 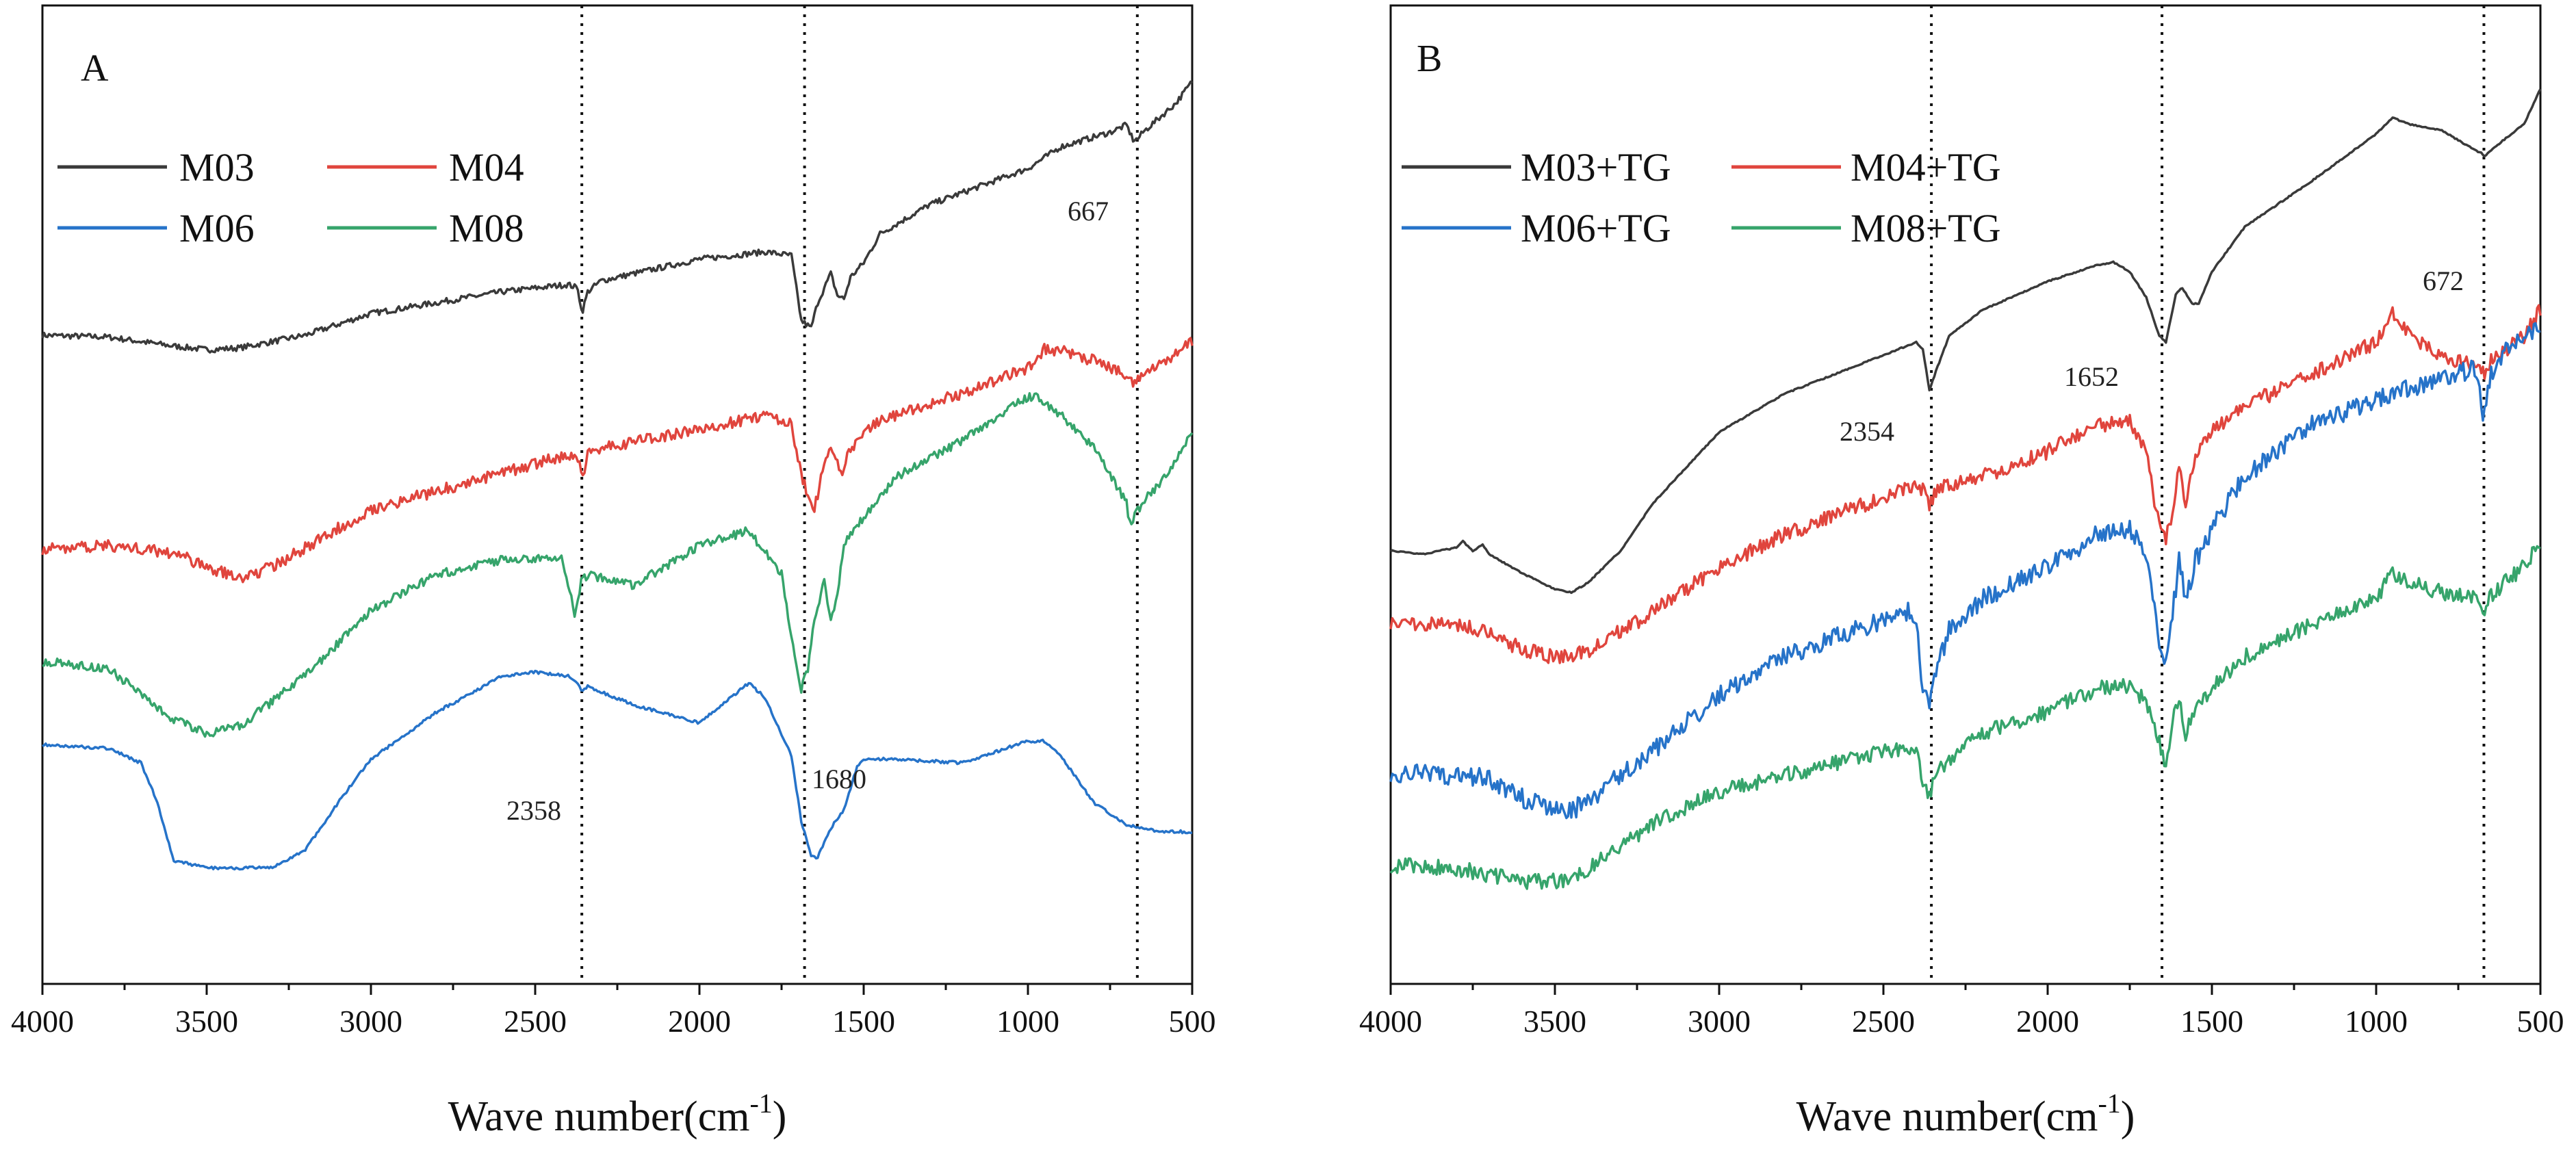 I want to click on panel-a-x-axis-title-main: Wave number(cm, so click(x=599, y=1116).